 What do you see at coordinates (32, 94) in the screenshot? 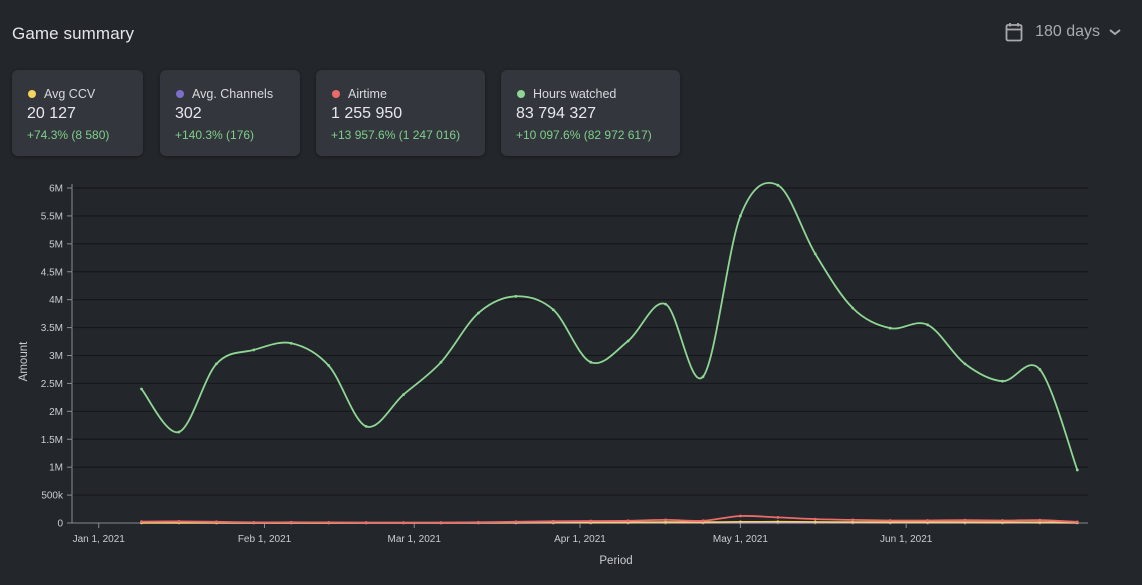
I see `yellow-dot-icon` at bounding box center [32, 94].